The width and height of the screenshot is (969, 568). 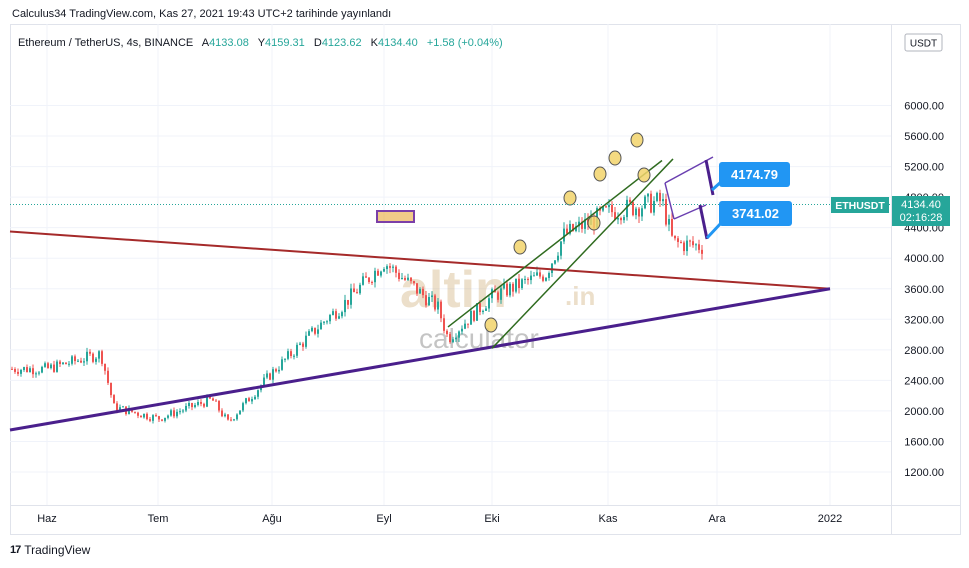 What do you see at coordinates (465, 43) in the screenshot?
I see `change-value: +1.58 (+0.04%)` at bounding box center [465, 43].